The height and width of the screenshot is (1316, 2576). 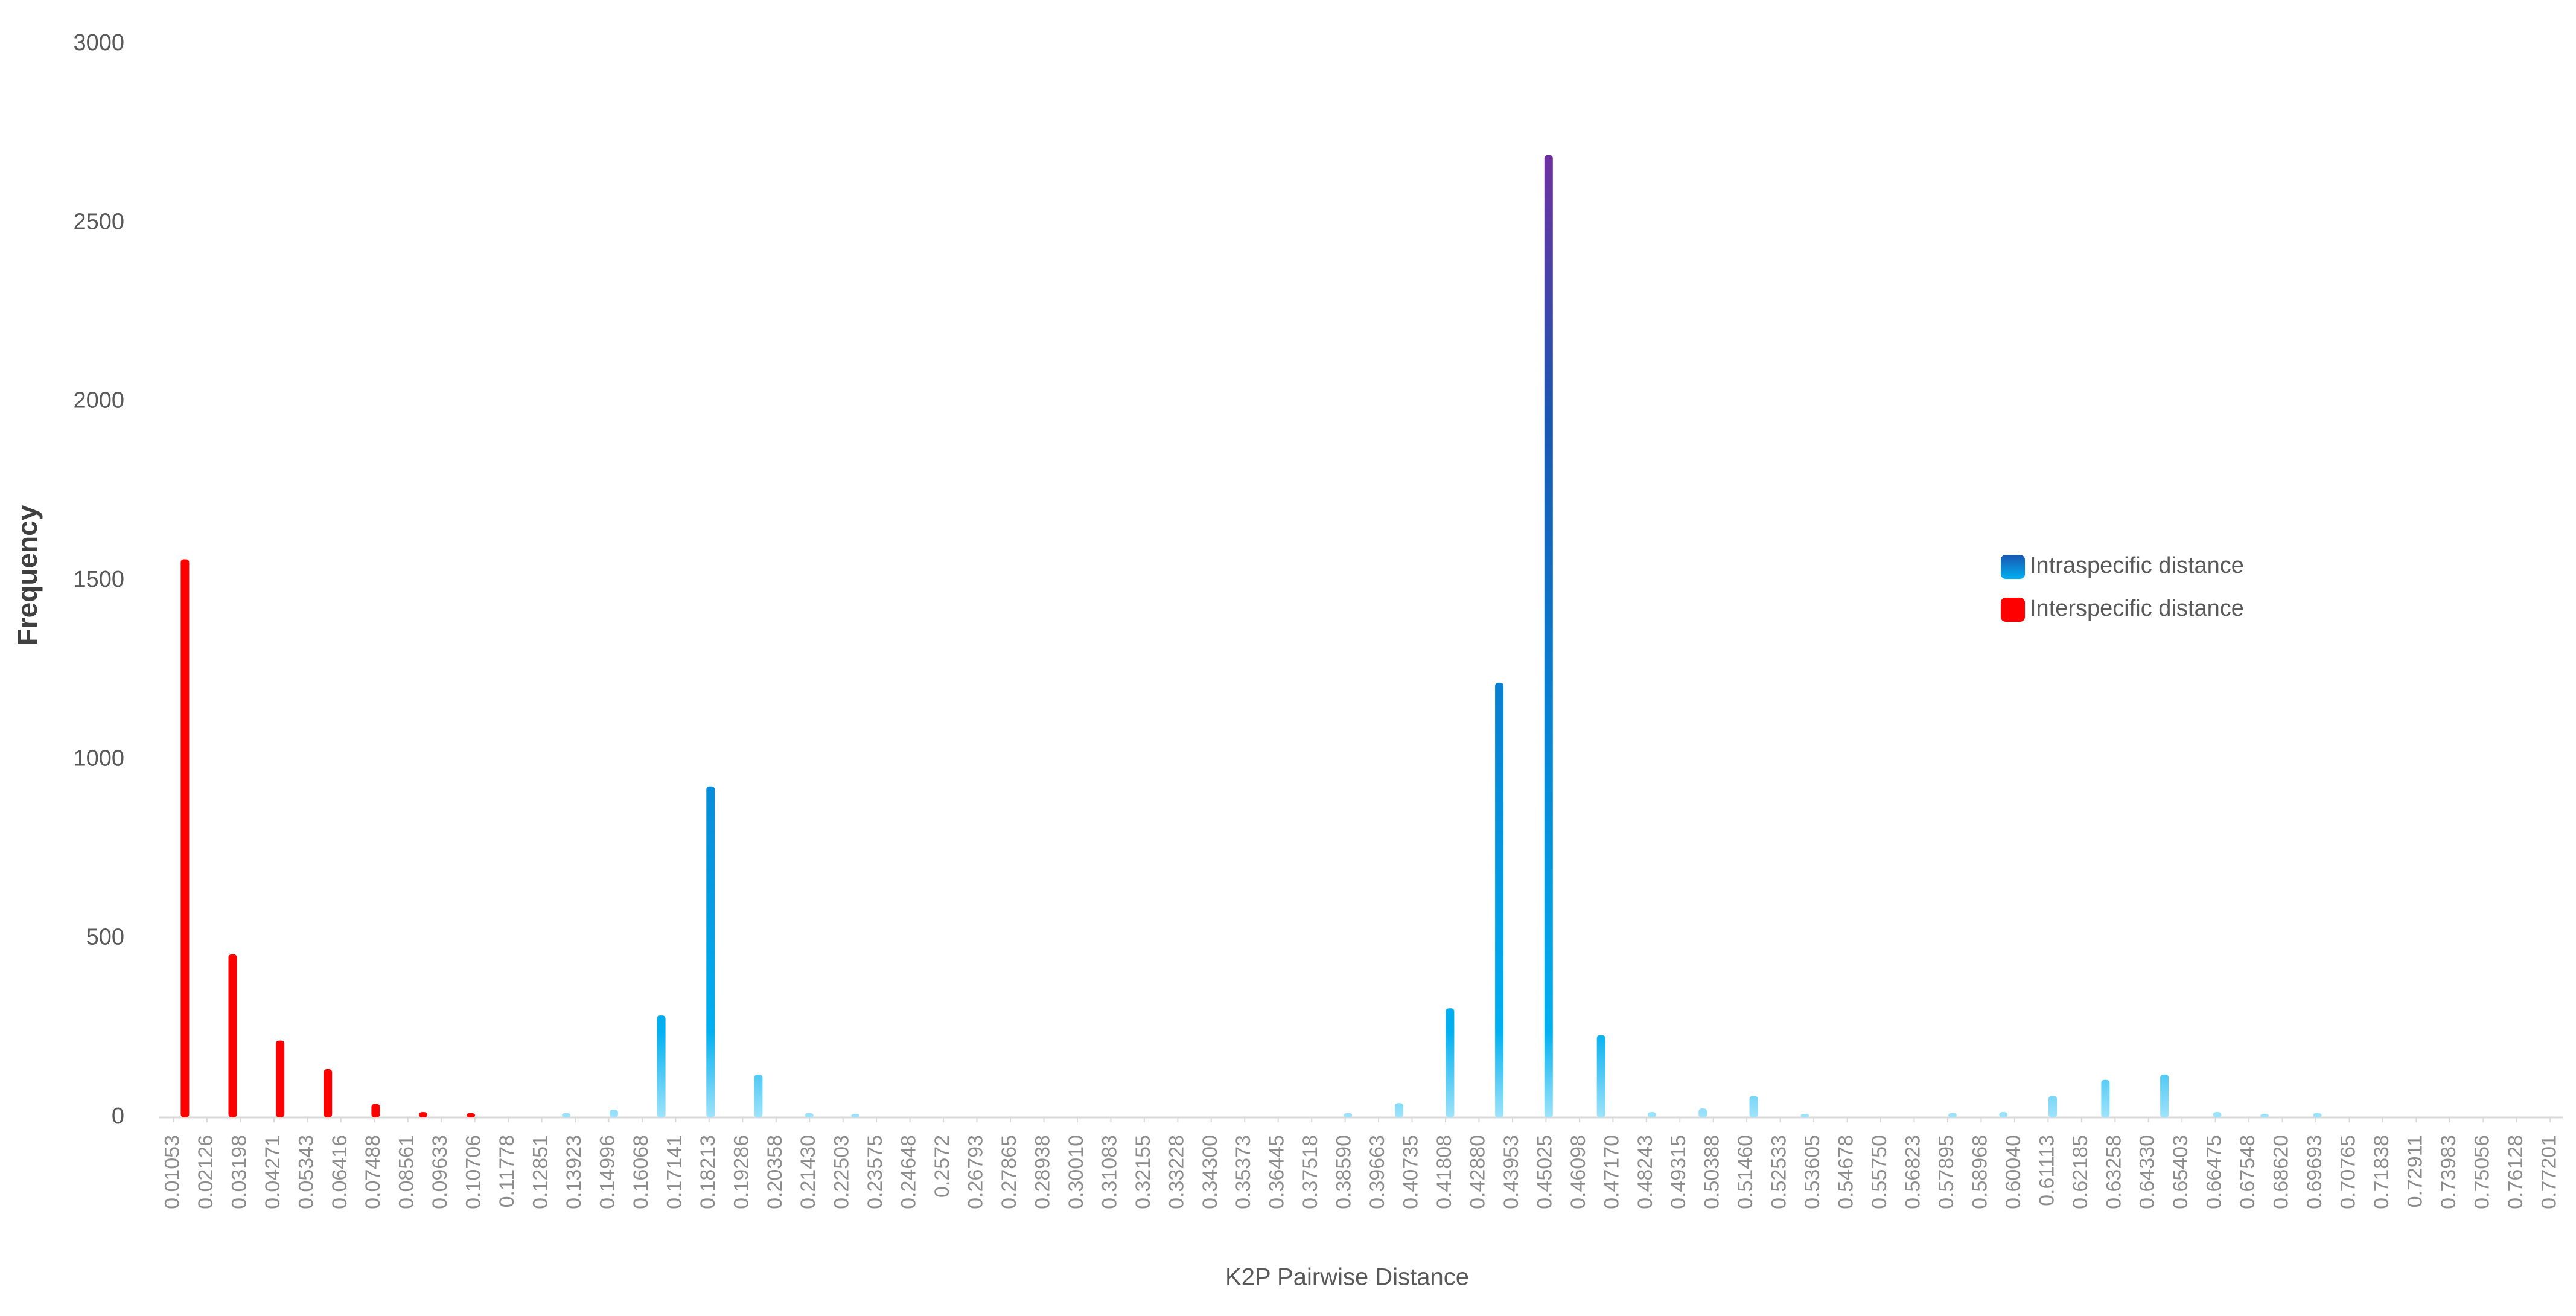 What do you see at coordinates (775, 1172) in the screenshot?
I see `x-tick-label: 0.20358` at bounding box center [775, 1172].